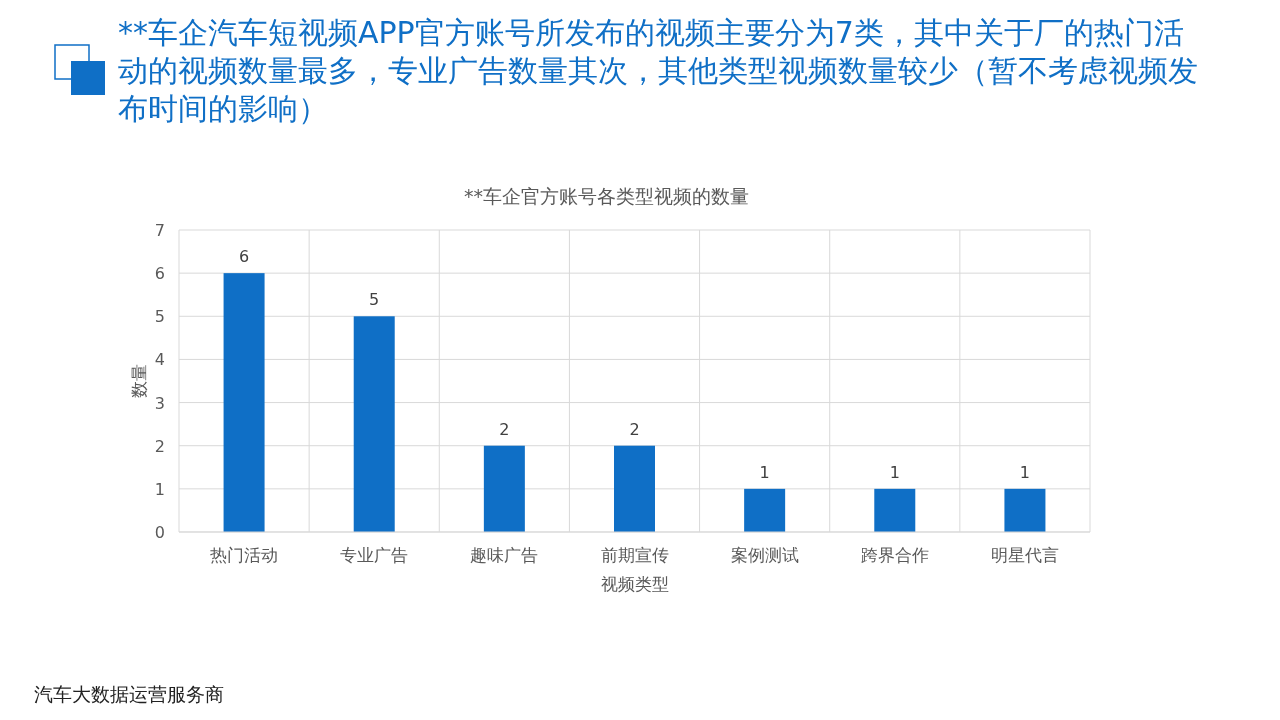 This screenshot has width=1280, height=720. I want to click on y-axis-title: 数量, so click(139, 381).